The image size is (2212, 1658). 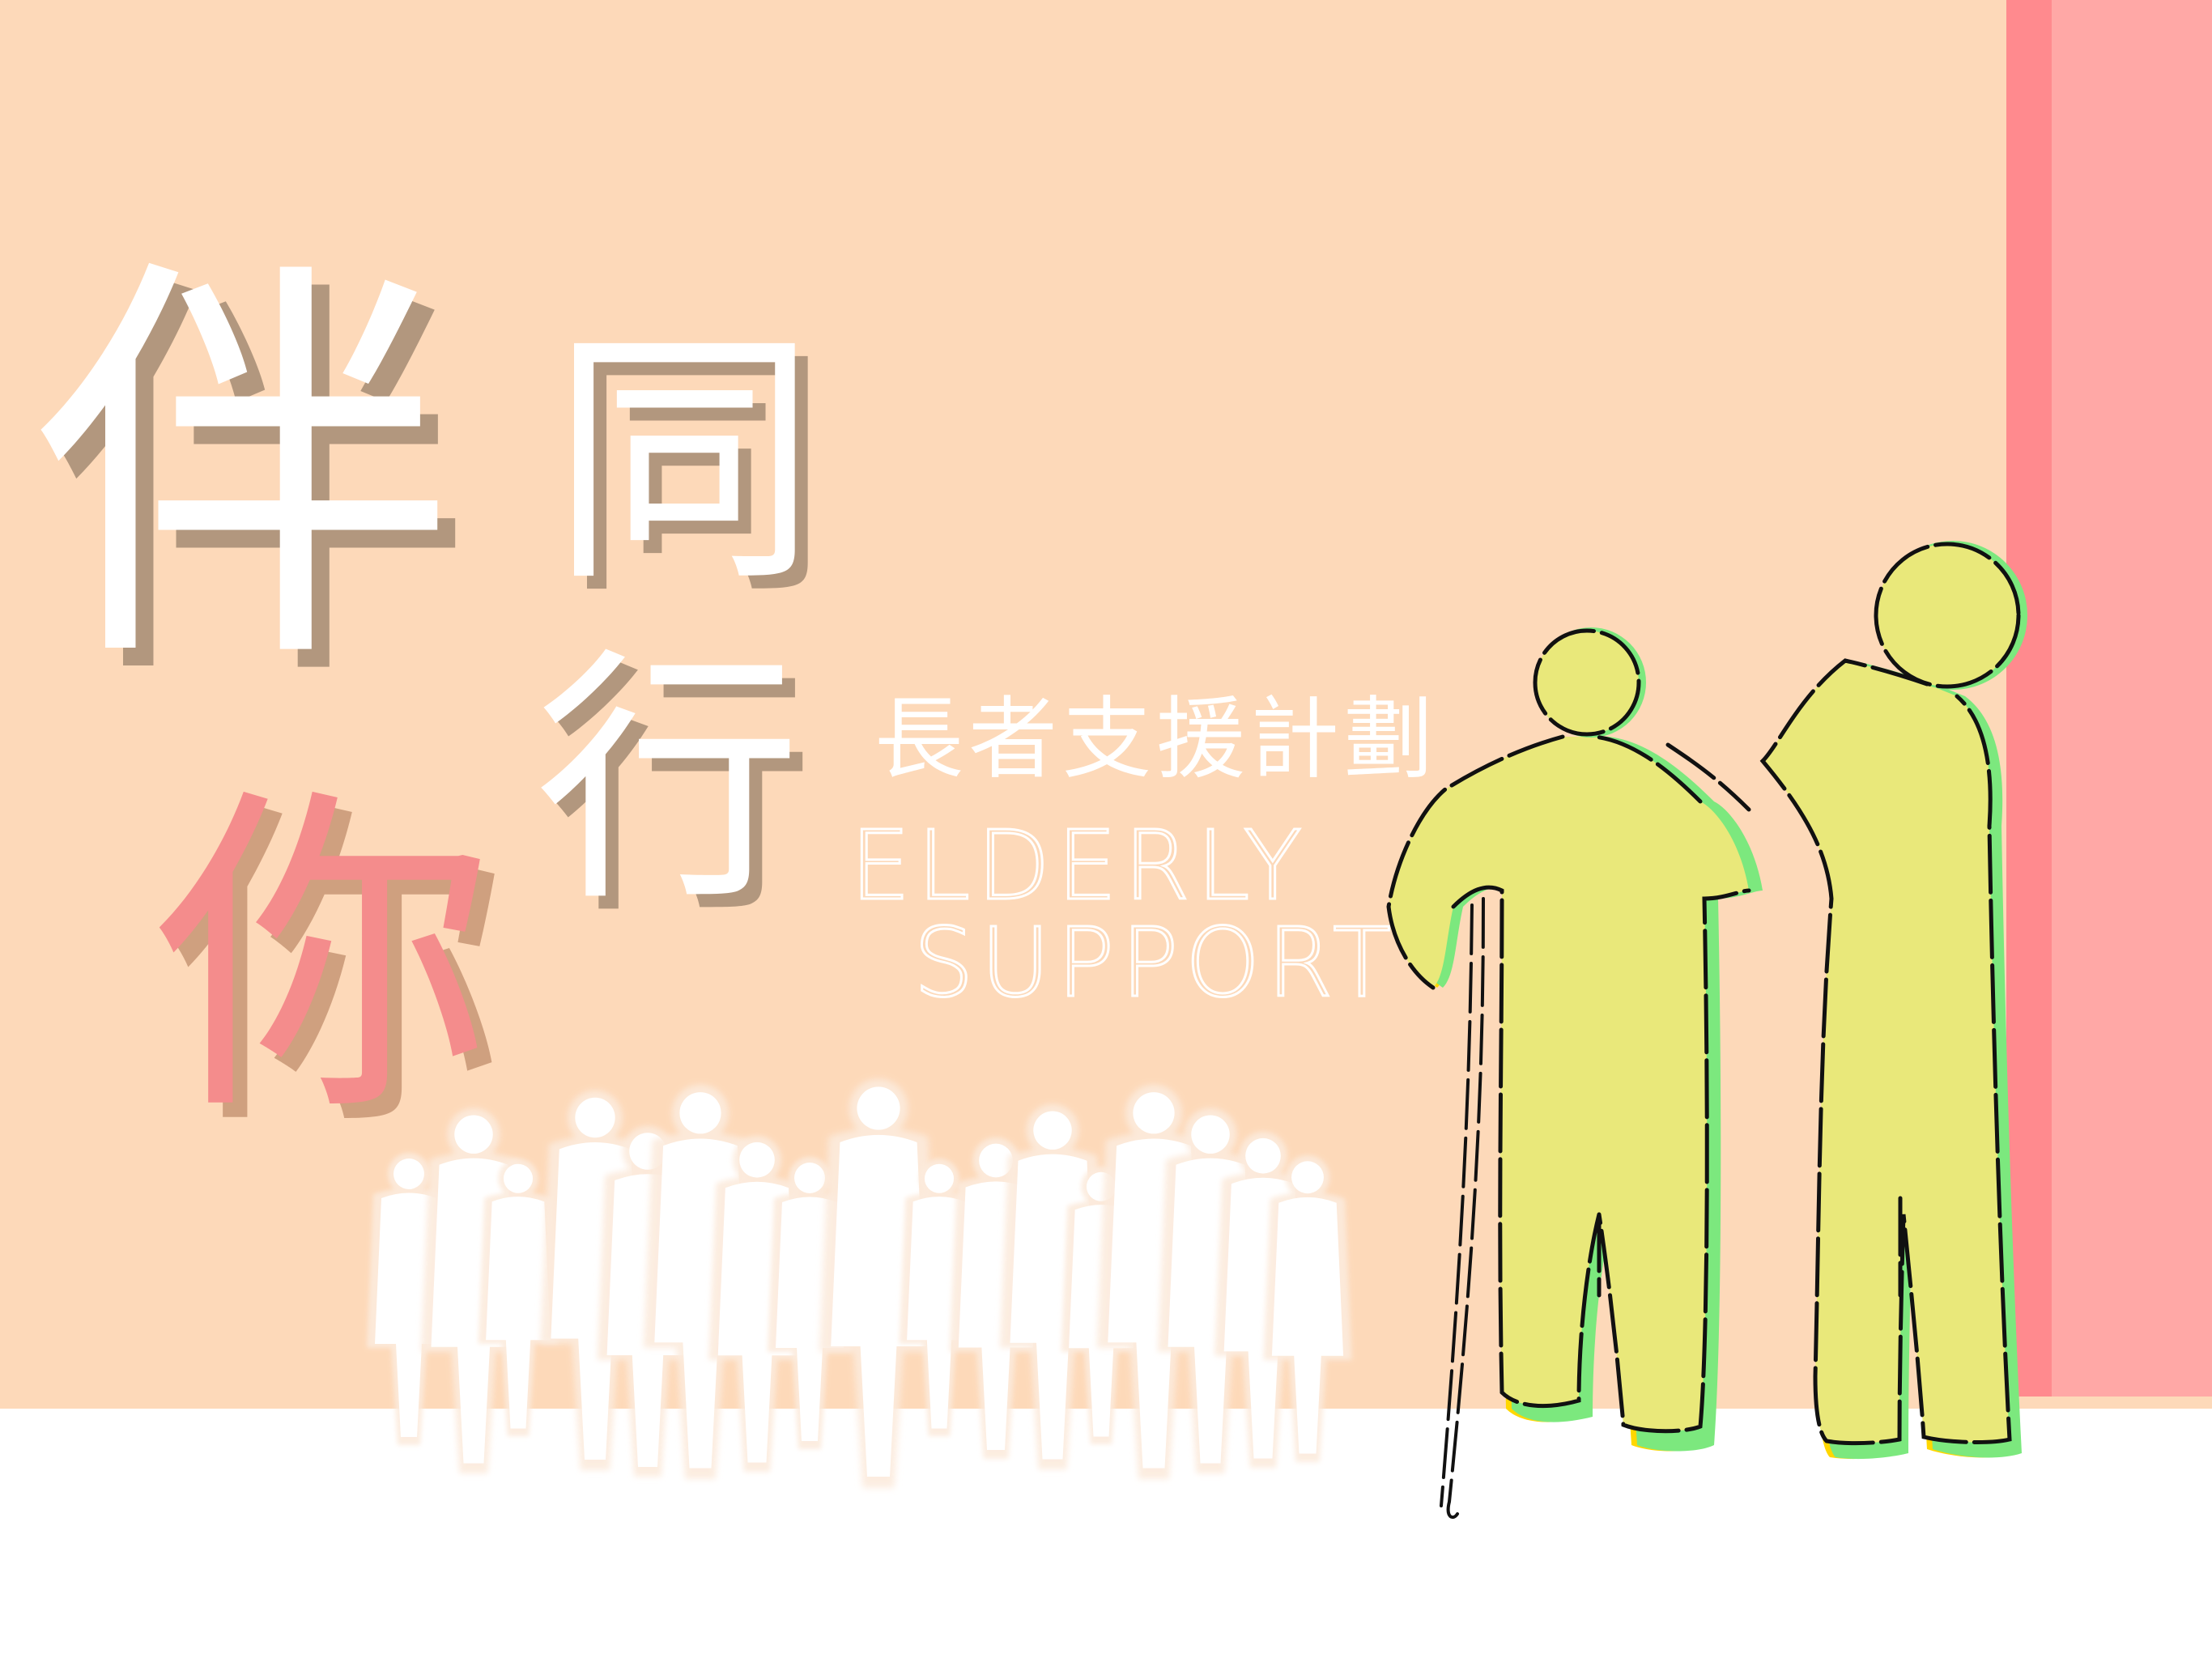 I want to click on title-char-1-face: 伴, so click(x=242, y=469).